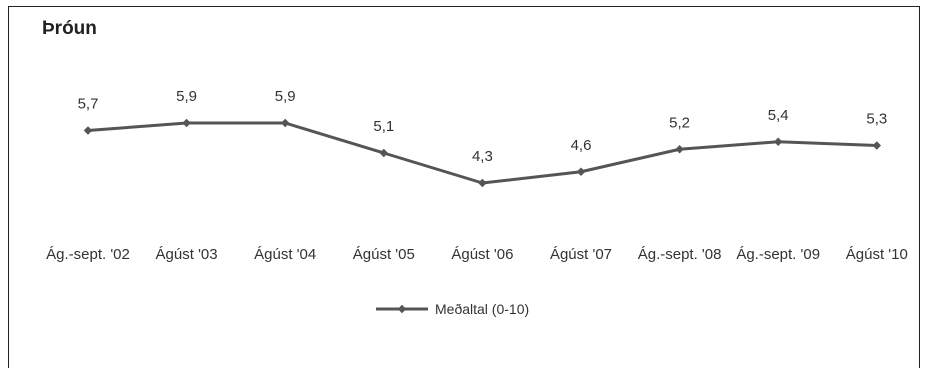  Describe the element at coordinates (402, 309) in the screenshot. I see `legend-marker` at that location.